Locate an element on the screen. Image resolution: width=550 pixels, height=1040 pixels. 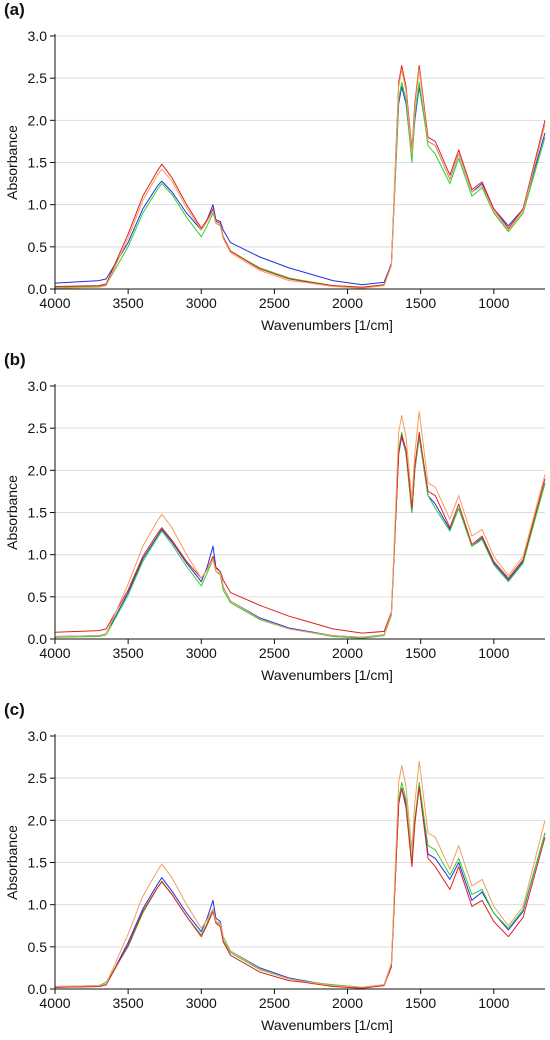
panel-label: (b) is located at coordinates (15, 359).